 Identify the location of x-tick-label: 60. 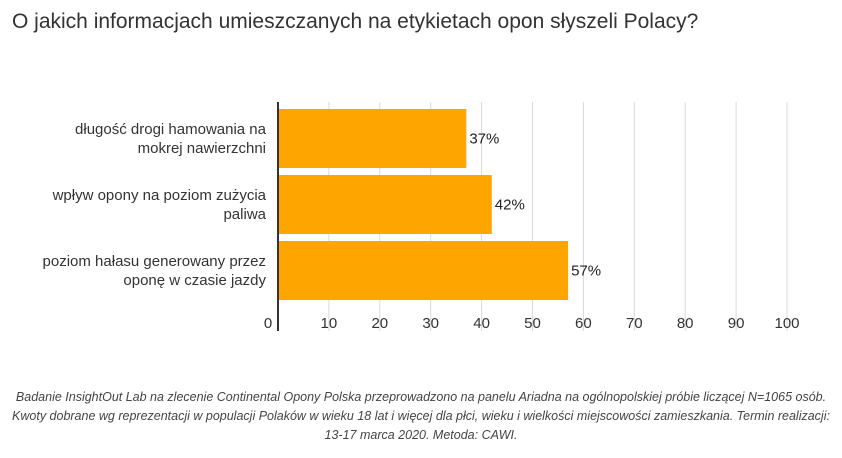
(583, 323).